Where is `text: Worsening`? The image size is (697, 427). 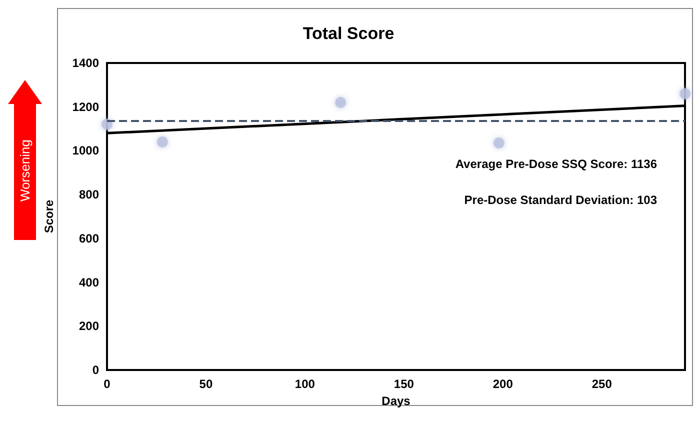
text: Worsening is located at coordinates (25, 170).